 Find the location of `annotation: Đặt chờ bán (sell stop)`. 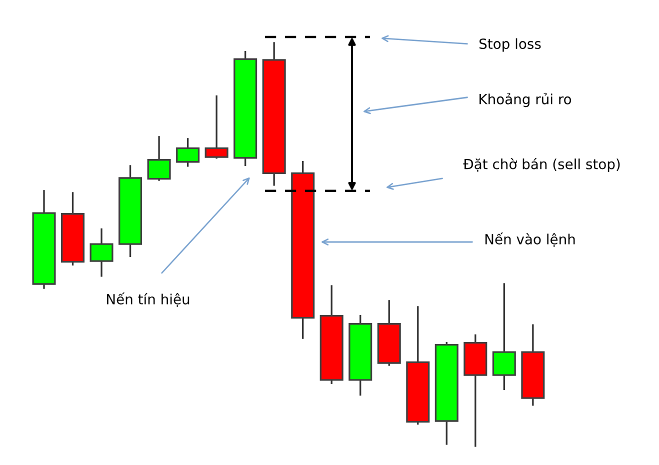

annotation: Đặt chờ bán (sell stop) is located at coordinates (541, 165).